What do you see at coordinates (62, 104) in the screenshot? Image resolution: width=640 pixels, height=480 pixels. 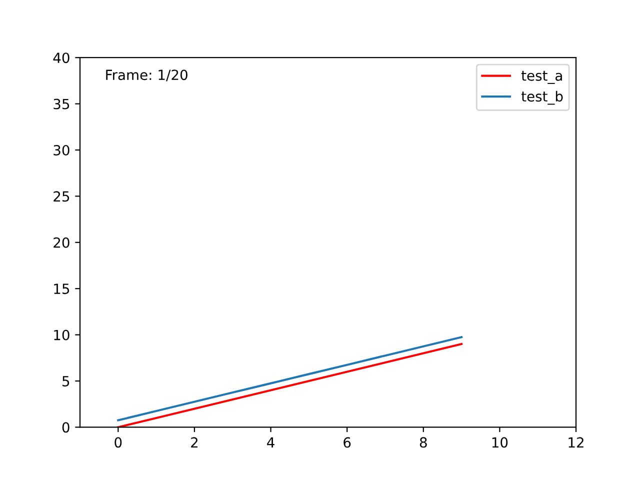 I see `y-tick-label: 35` at bounding box center [62, 104].